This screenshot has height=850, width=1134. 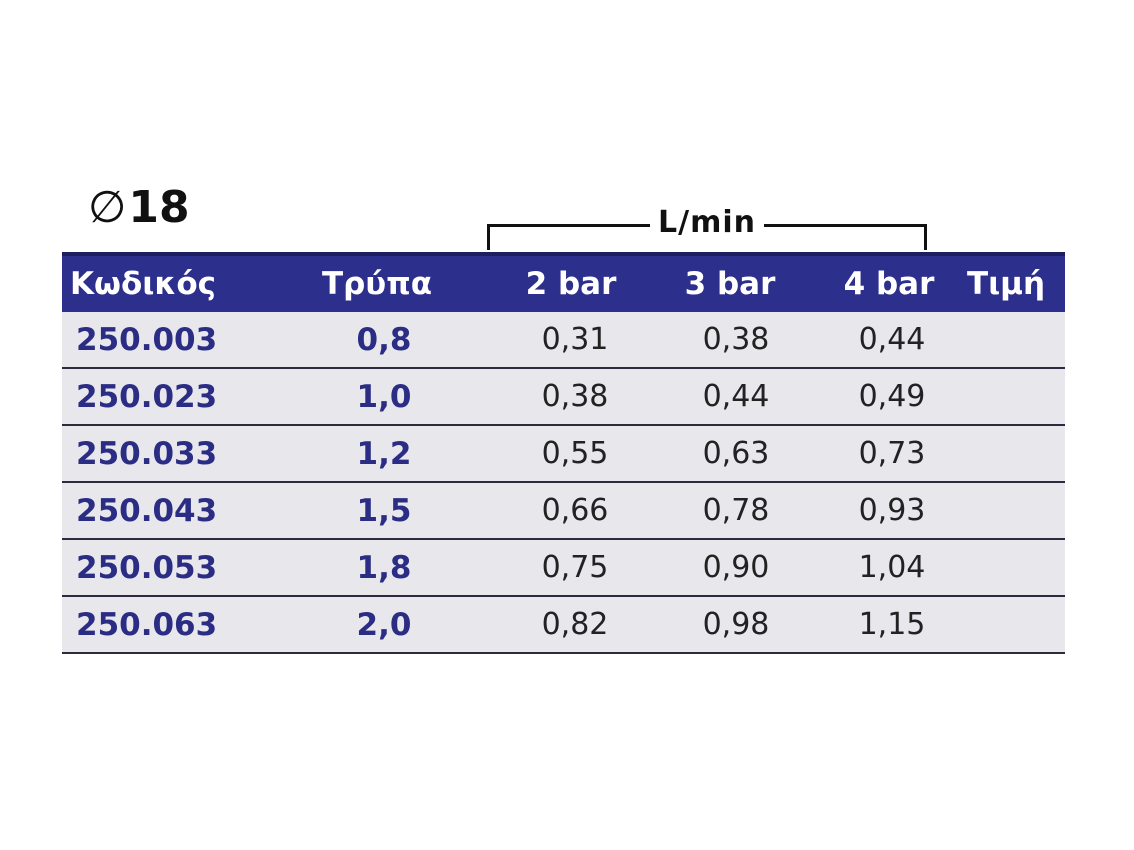 What do you see at coordinates (377, 284) in the screenshot?
I see `header-hole: Τρύπα` at bounding box center [377, 284].